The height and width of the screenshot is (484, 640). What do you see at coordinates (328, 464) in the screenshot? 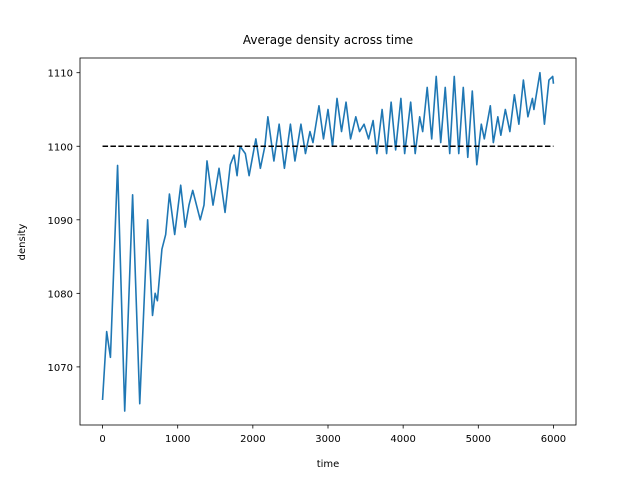
I see `x-axis-label: time` at bounding box center [328, 464].